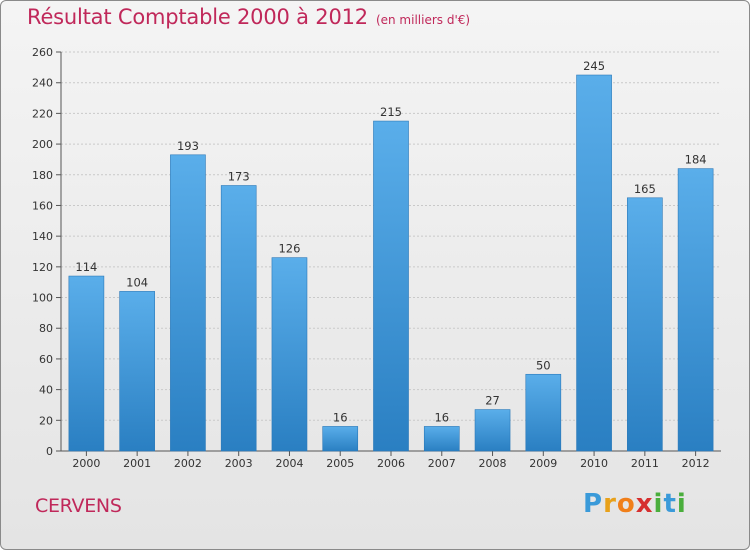  What do you see at coordinates (289, 249) in the screenshot?
I see `data-label-2004: 126` at bounding box center [289, 249].